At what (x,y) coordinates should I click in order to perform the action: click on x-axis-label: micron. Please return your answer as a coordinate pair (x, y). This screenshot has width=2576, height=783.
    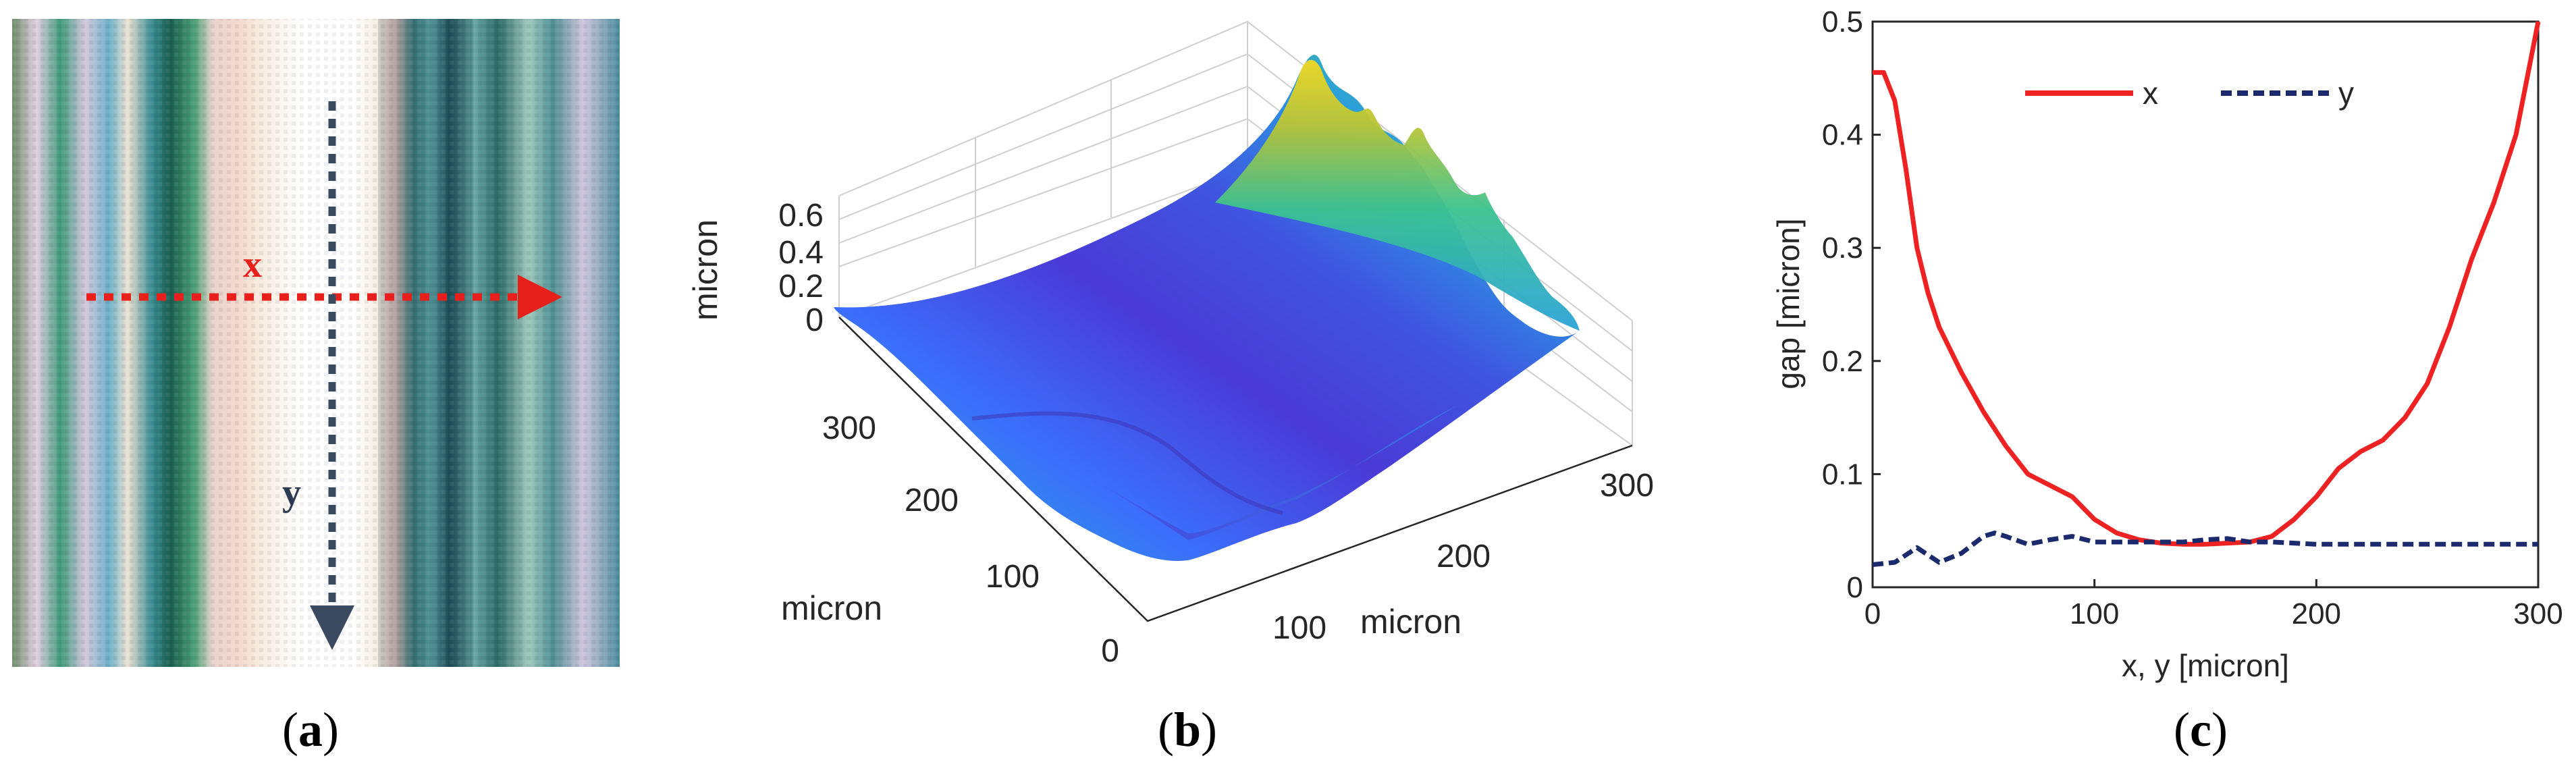
    Looking at the image, I should click on (1410, 622).